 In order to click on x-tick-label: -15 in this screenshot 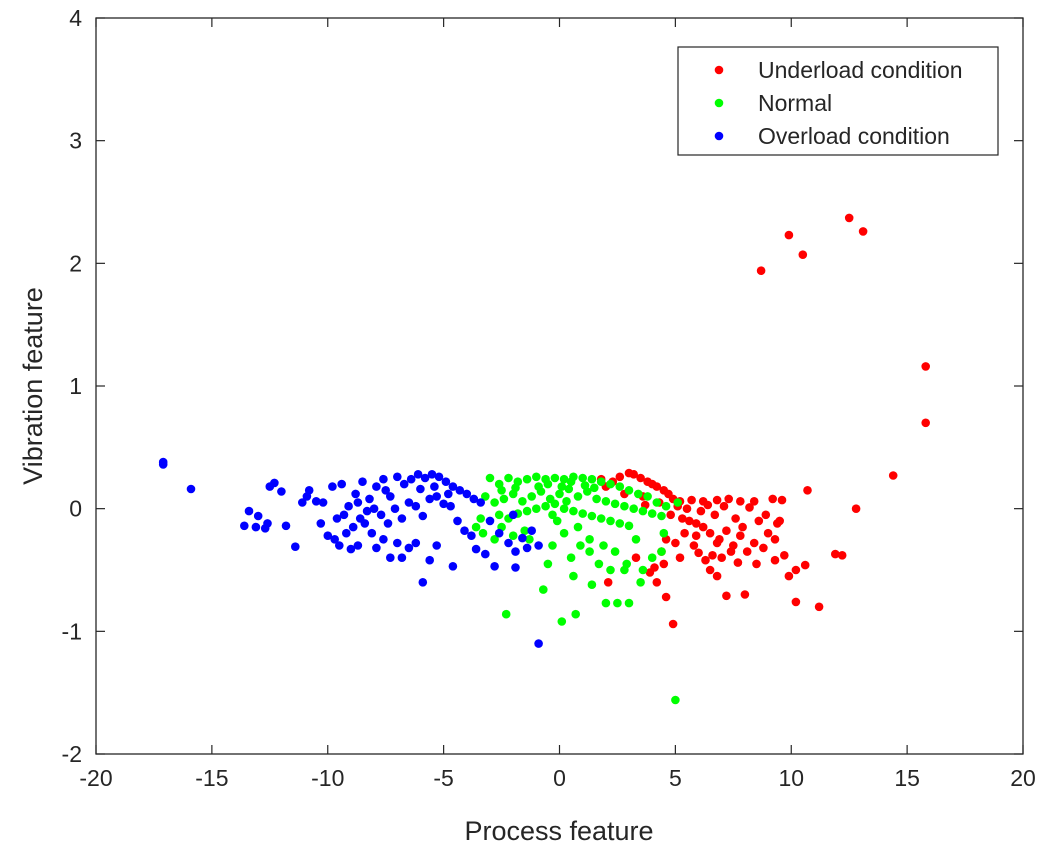, I will do `click(211, 778)`.